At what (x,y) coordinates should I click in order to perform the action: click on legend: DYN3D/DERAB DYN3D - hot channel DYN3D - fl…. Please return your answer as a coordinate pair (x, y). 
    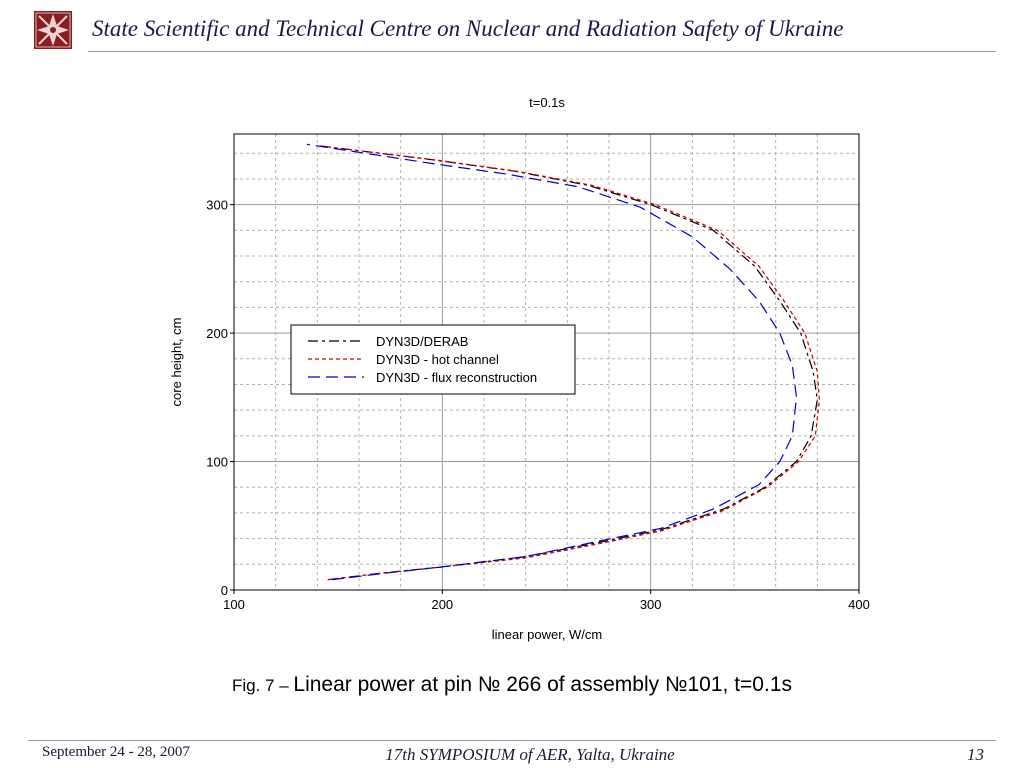
    Looking at the image, I should click on (433, 359).